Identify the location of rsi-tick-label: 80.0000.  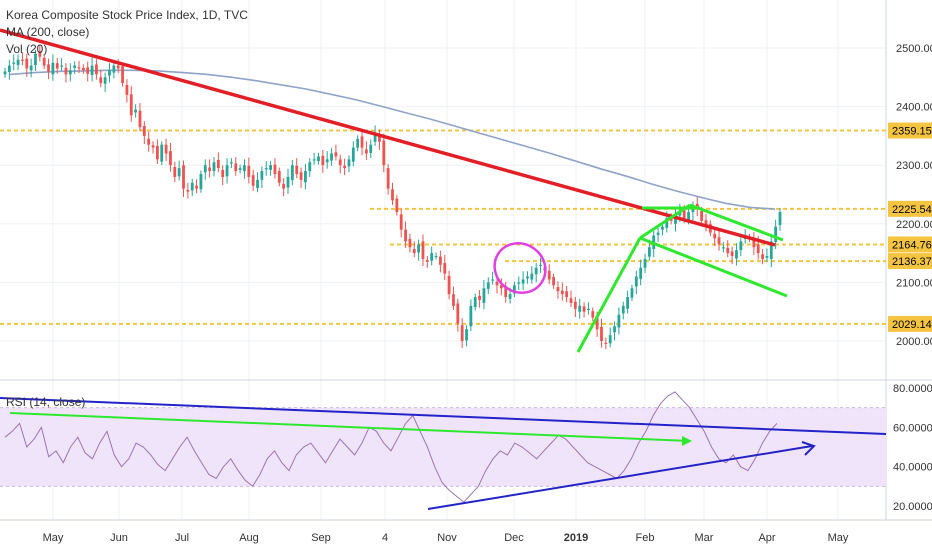
(912, 389).